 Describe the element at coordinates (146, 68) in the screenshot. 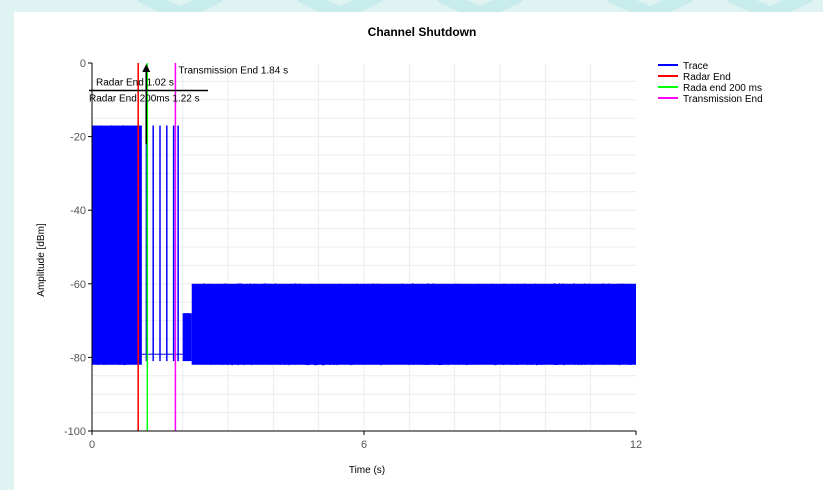

I see `annotation-arrowhead` at that location.